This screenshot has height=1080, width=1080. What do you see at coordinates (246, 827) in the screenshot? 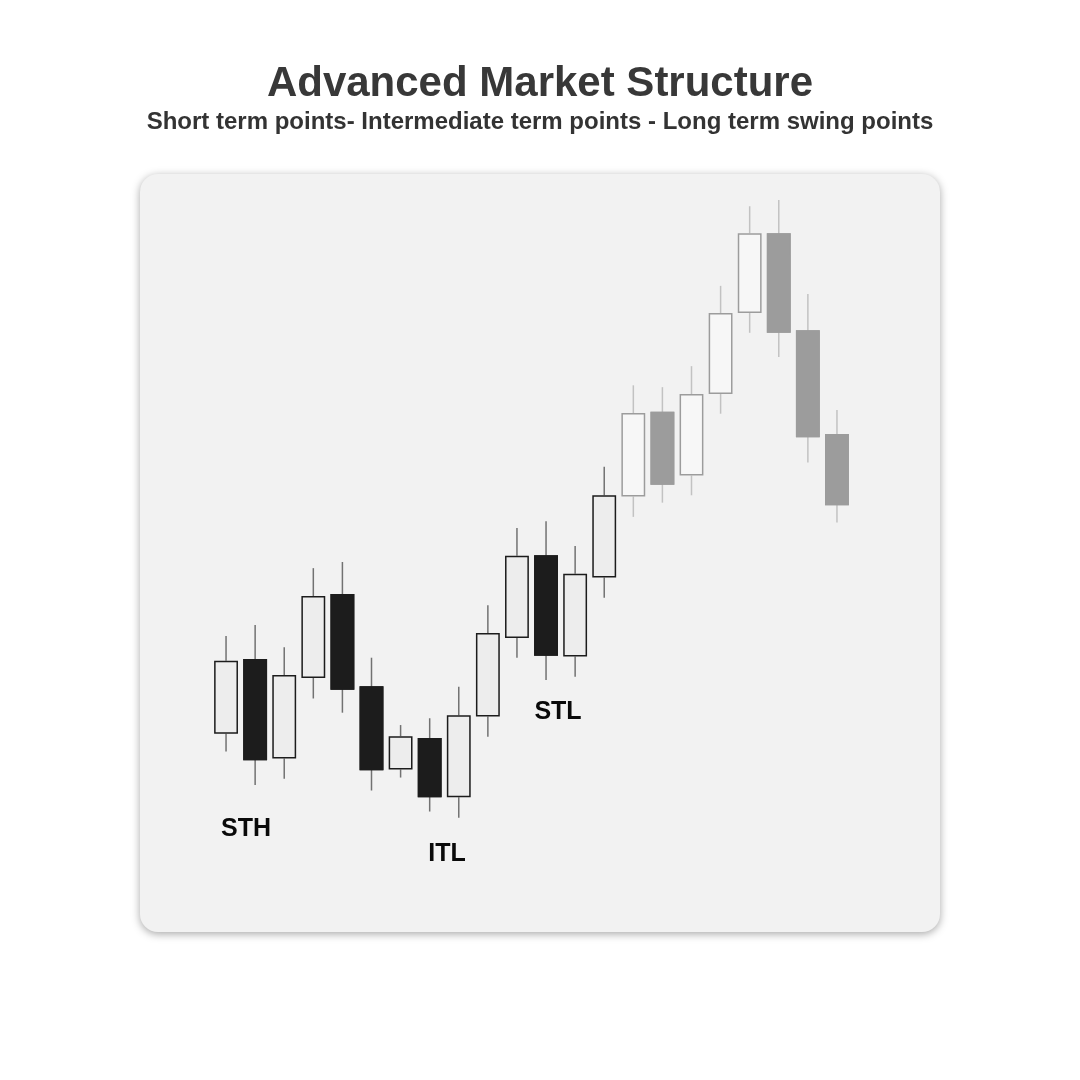
I see `annotation: STH` at bounding box center [246, 827].